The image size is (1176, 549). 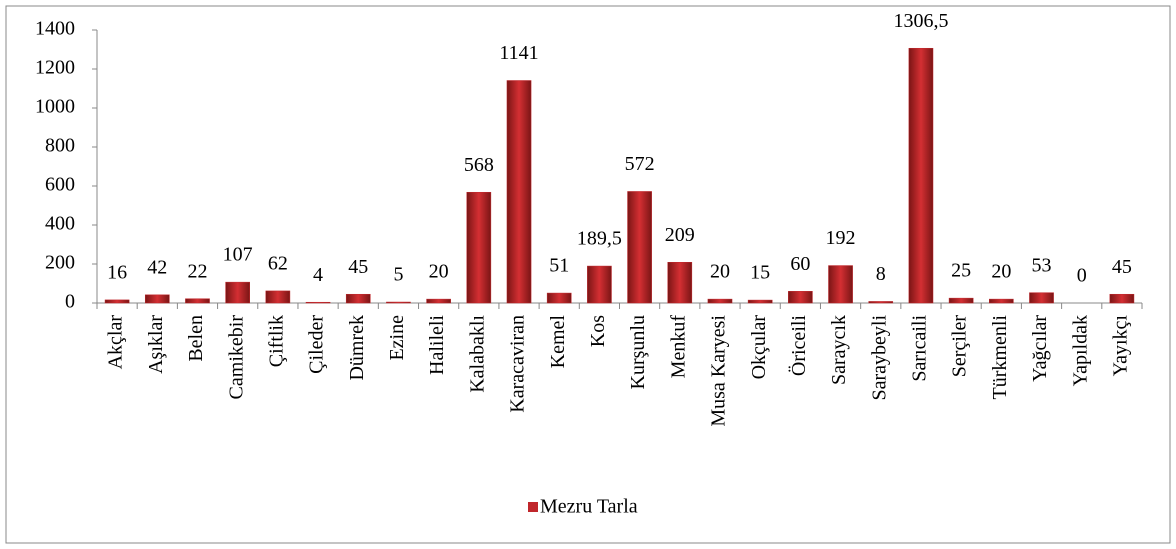 I want to click on x-tick-label: Yapıldak, so click(x=1080, y=350).